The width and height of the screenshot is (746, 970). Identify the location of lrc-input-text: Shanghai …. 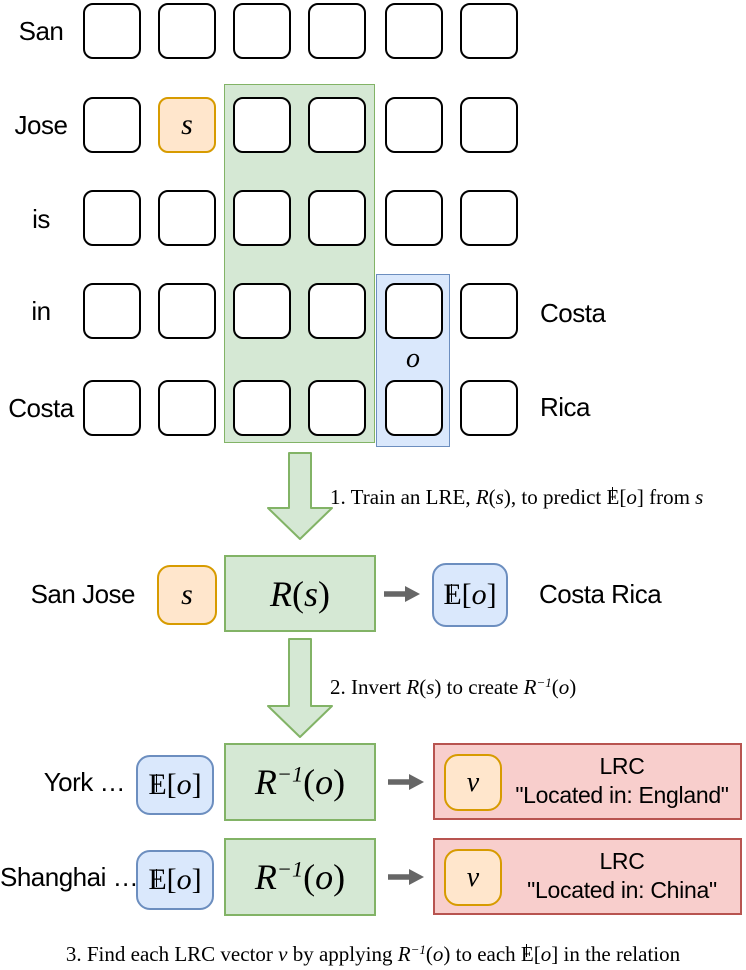
(69, 877).